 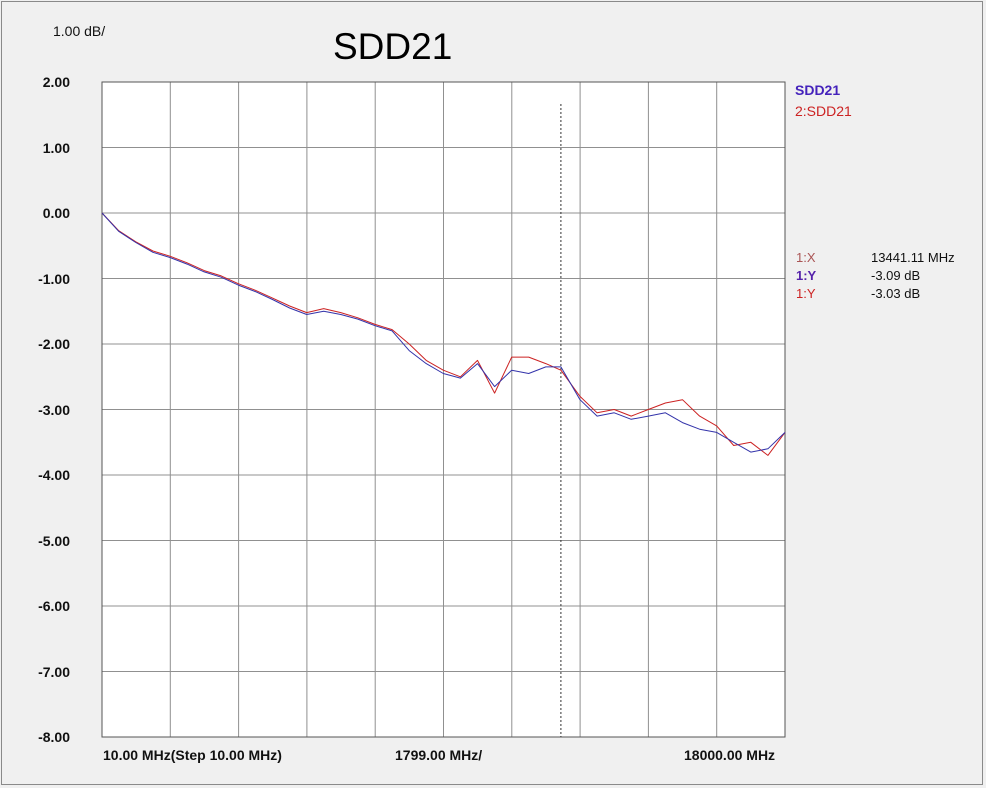 What do you see at coordinates (54, 409) in the screenshot?
I see `y-tick-label: -3.00` at bounding box center [54, 409].